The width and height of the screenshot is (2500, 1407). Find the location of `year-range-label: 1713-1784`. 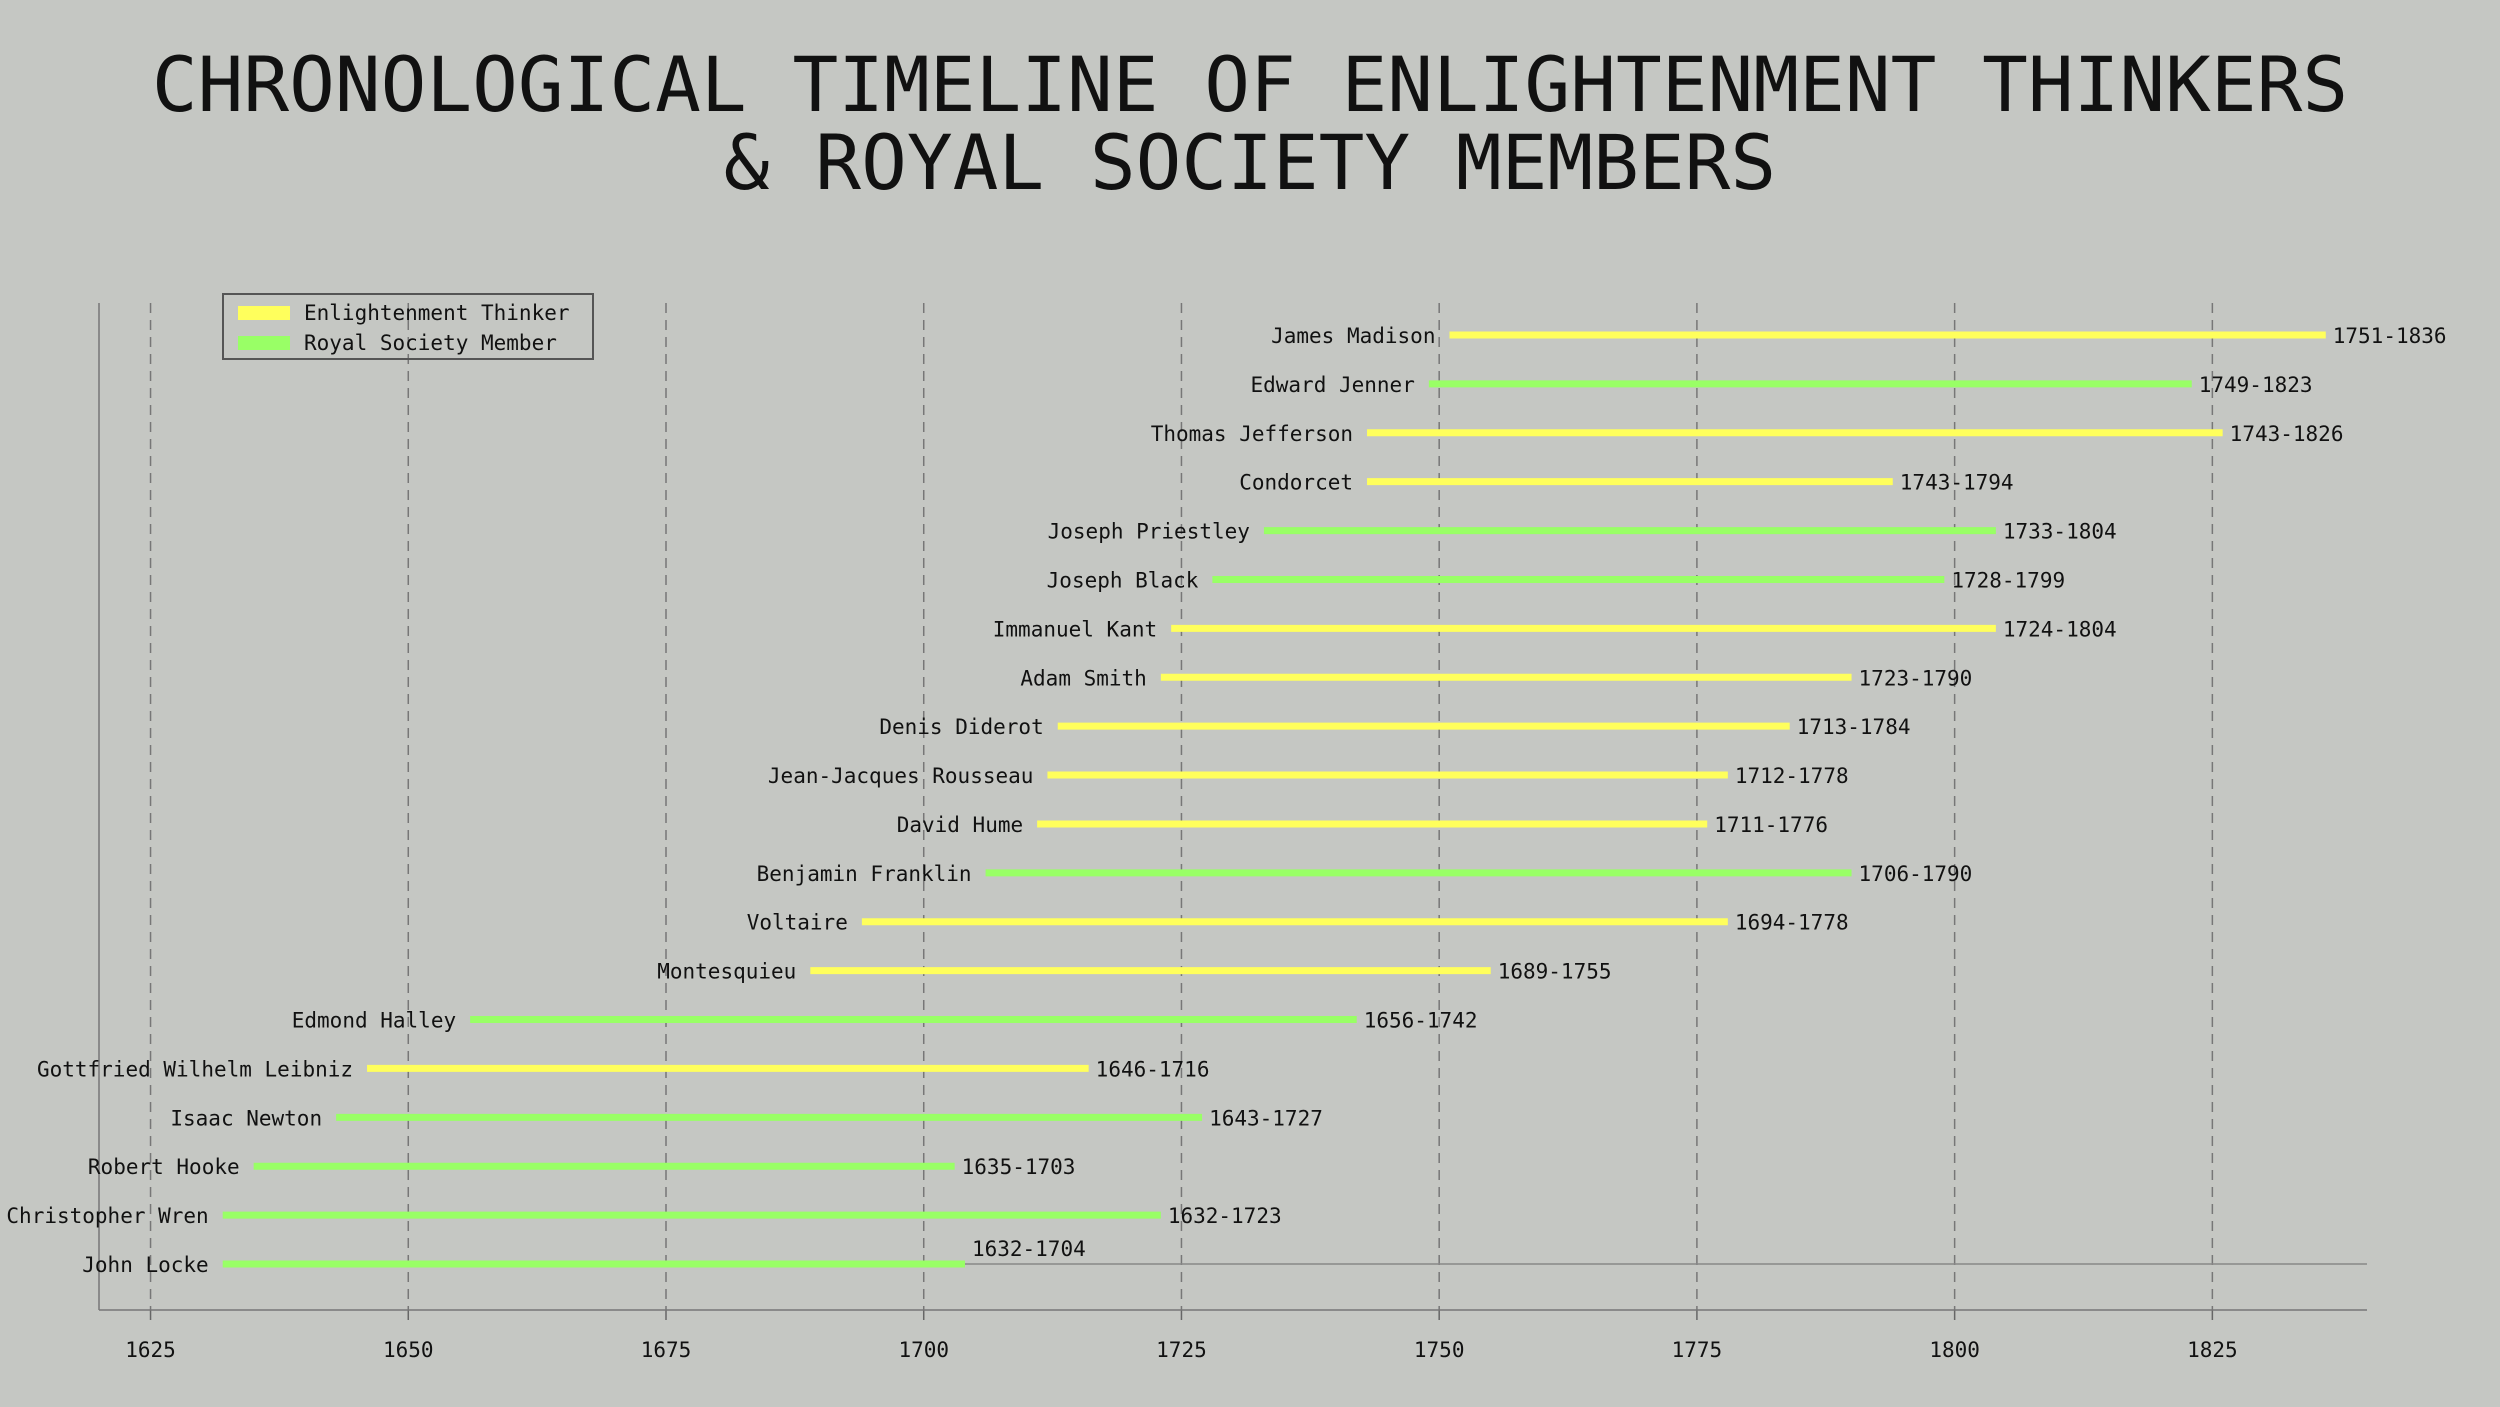

year-range-label: 1713-1784 is located at coordinates (1854, 727).